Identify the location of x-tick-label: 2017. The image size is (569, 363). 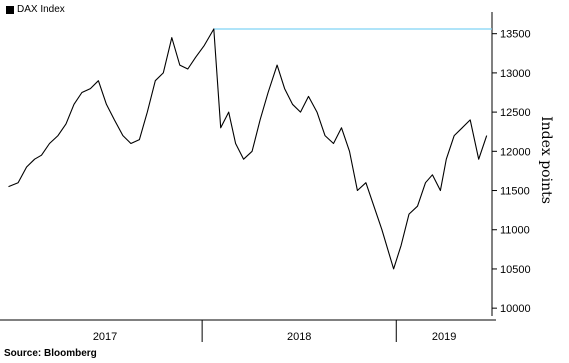
(105, 337).